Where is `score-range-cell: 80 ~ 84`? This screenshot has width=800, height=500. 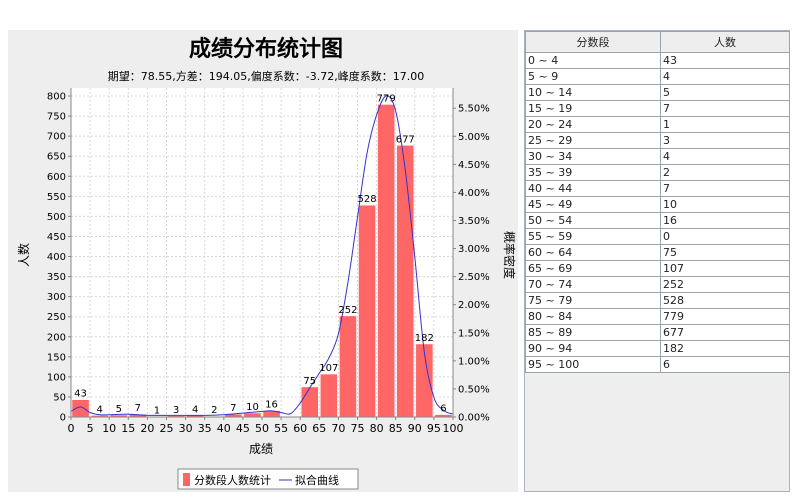
score-range-cell: 80 ~ 84 is located at coordinates (593, 316).